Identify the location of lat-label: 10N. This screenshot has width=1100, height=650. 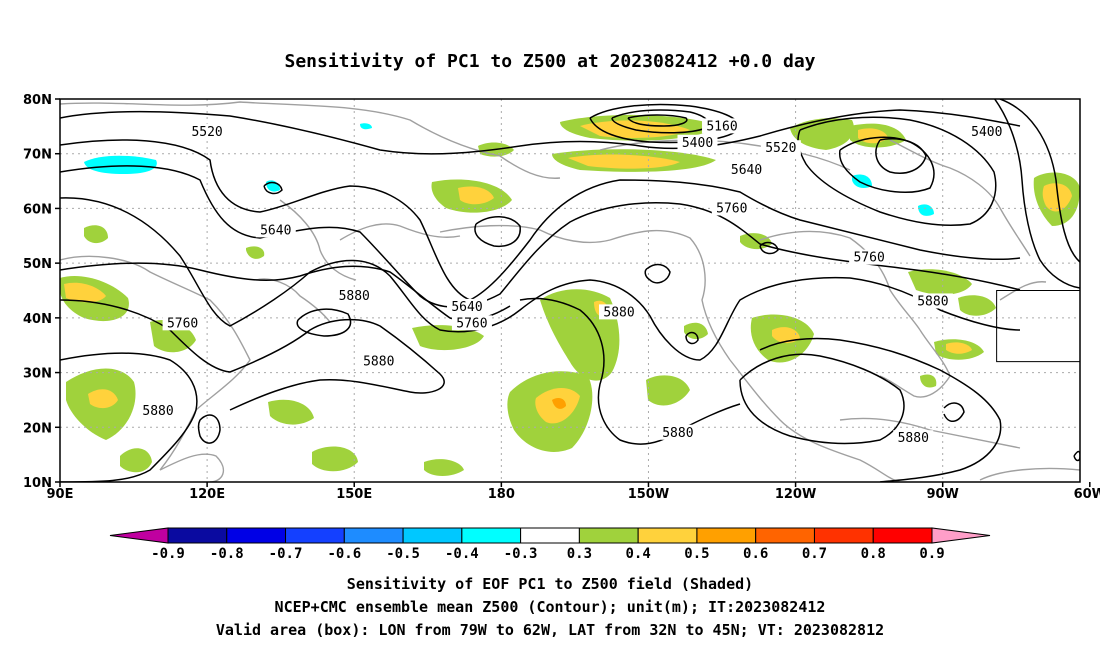
(37, 483).